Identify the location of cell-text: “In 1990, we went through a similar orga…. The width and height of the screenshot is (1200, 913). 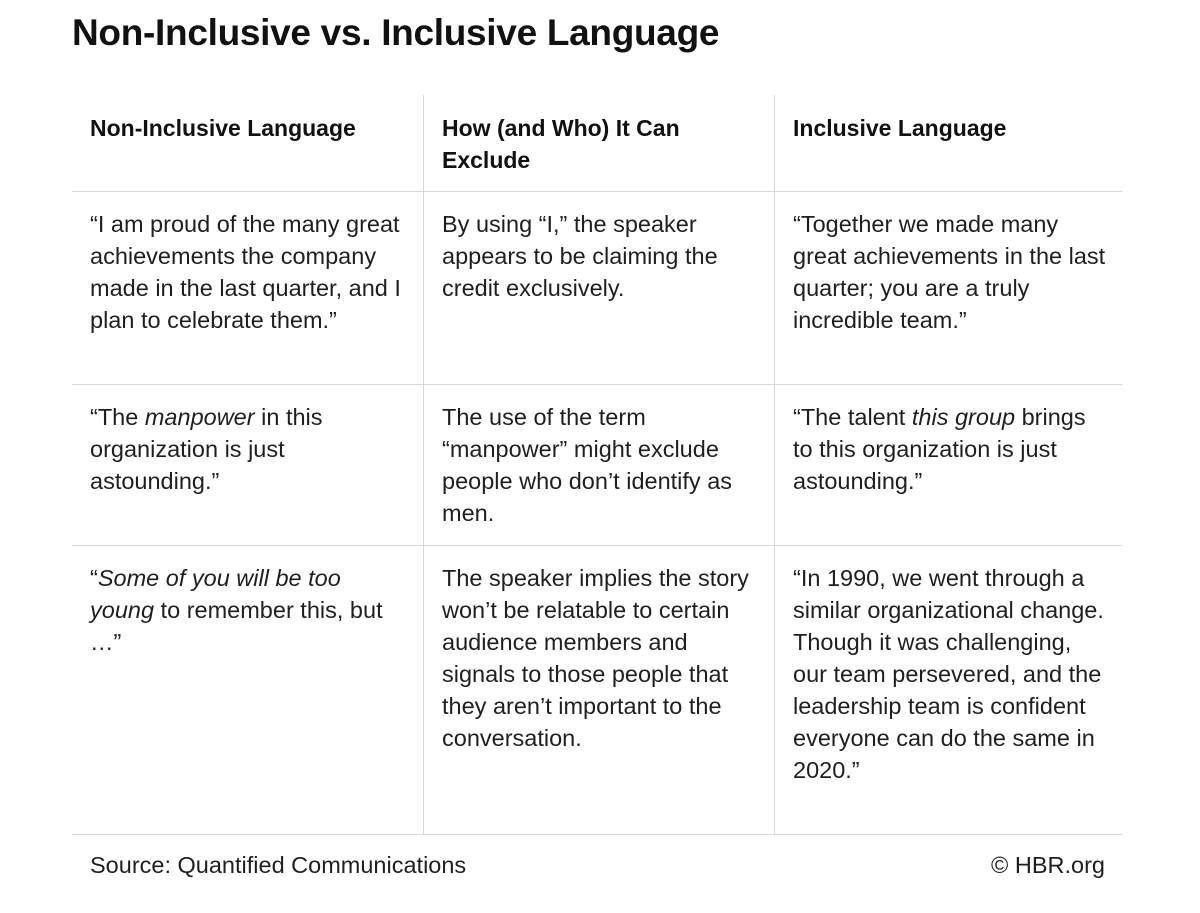
(948, 674).